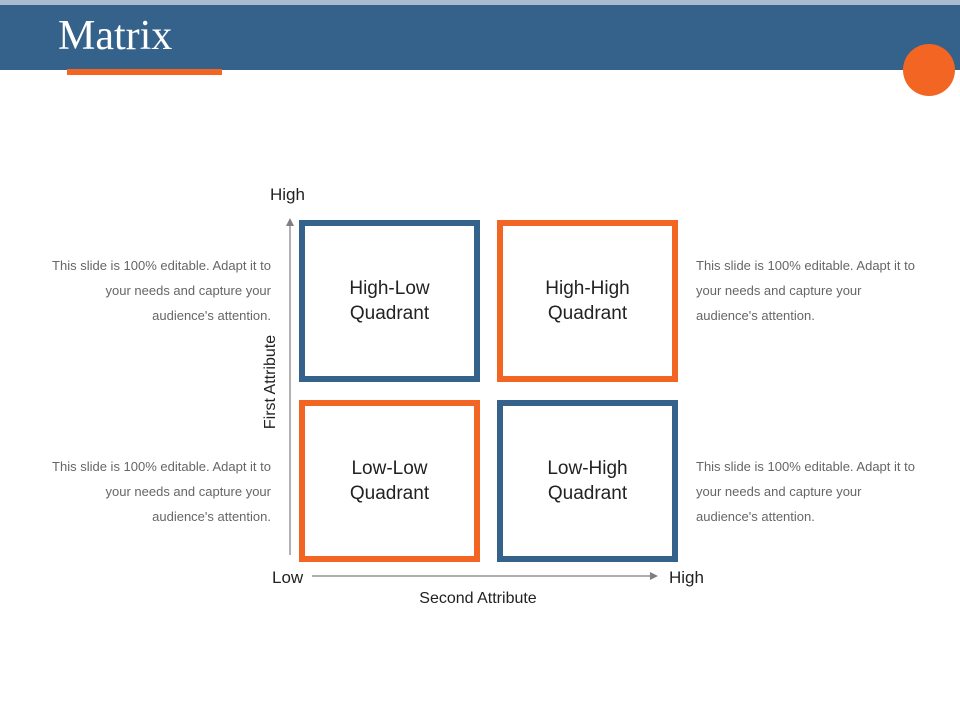 The height and width of the screenshot is (720, 960). I want to click on slide-title: Matrix, so click(115, 36).